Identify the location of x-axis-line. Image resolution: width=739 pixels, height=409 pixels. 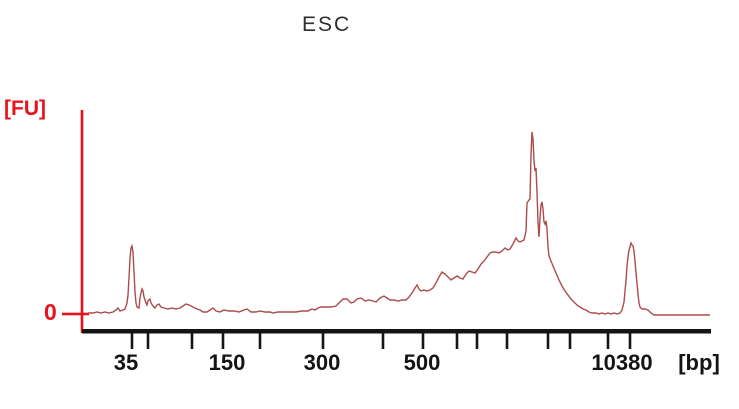
(396, 331).